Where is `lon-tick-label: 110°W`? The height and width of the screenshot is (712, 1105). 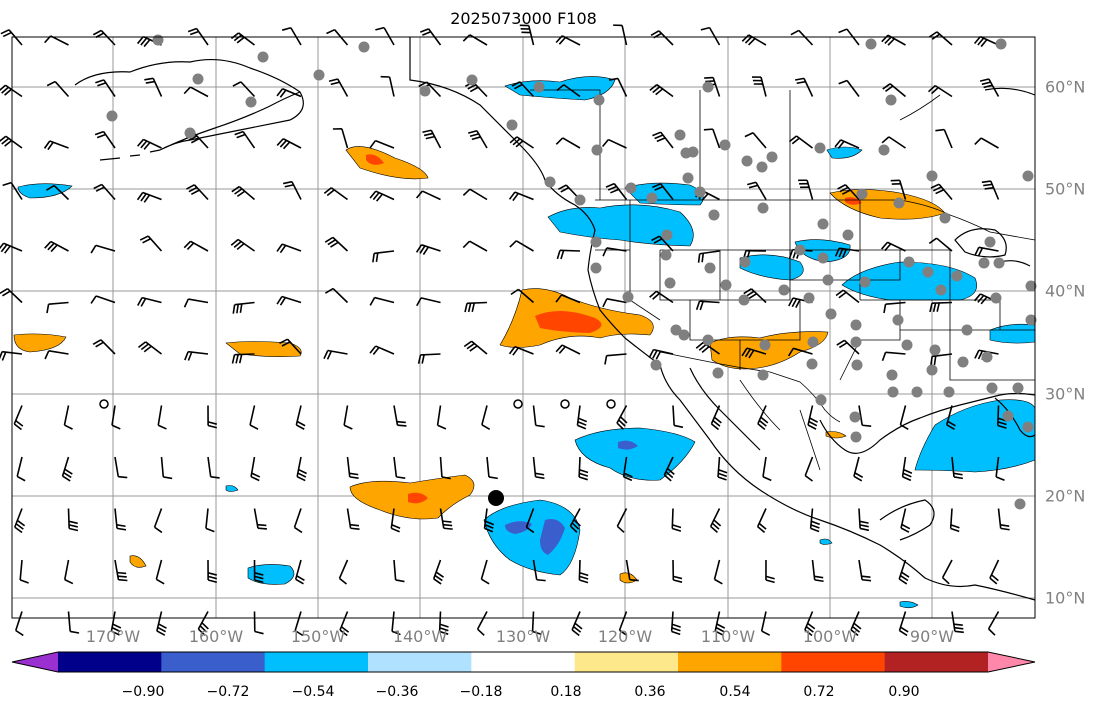 lon-tick-label: 110°W is located at coordinates (728, 636).